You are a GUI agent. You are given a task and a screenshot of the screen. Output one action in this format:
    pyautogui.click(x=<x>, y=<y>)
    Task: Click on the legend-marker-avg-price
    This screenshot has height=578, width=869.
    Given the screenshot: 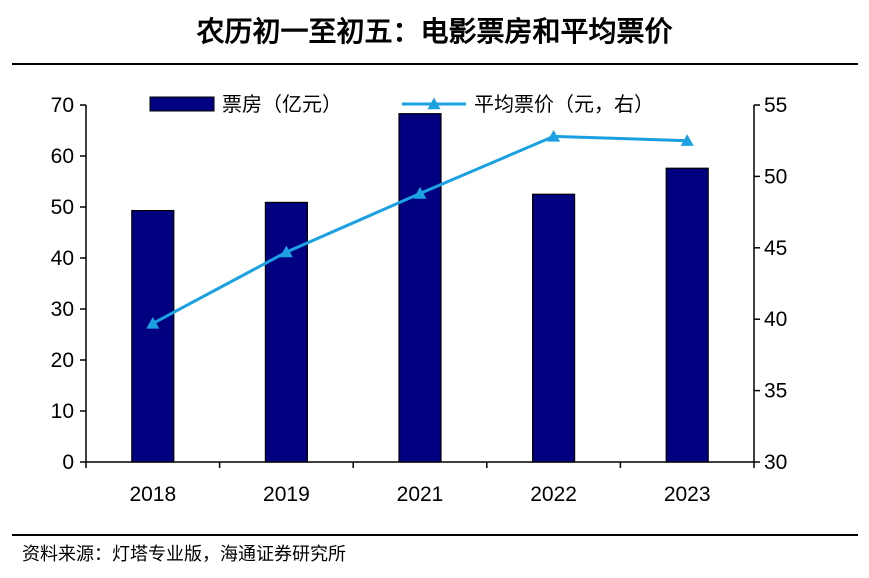 What is the action you would take?
    pyautogui.click(x=434, y=103)
    